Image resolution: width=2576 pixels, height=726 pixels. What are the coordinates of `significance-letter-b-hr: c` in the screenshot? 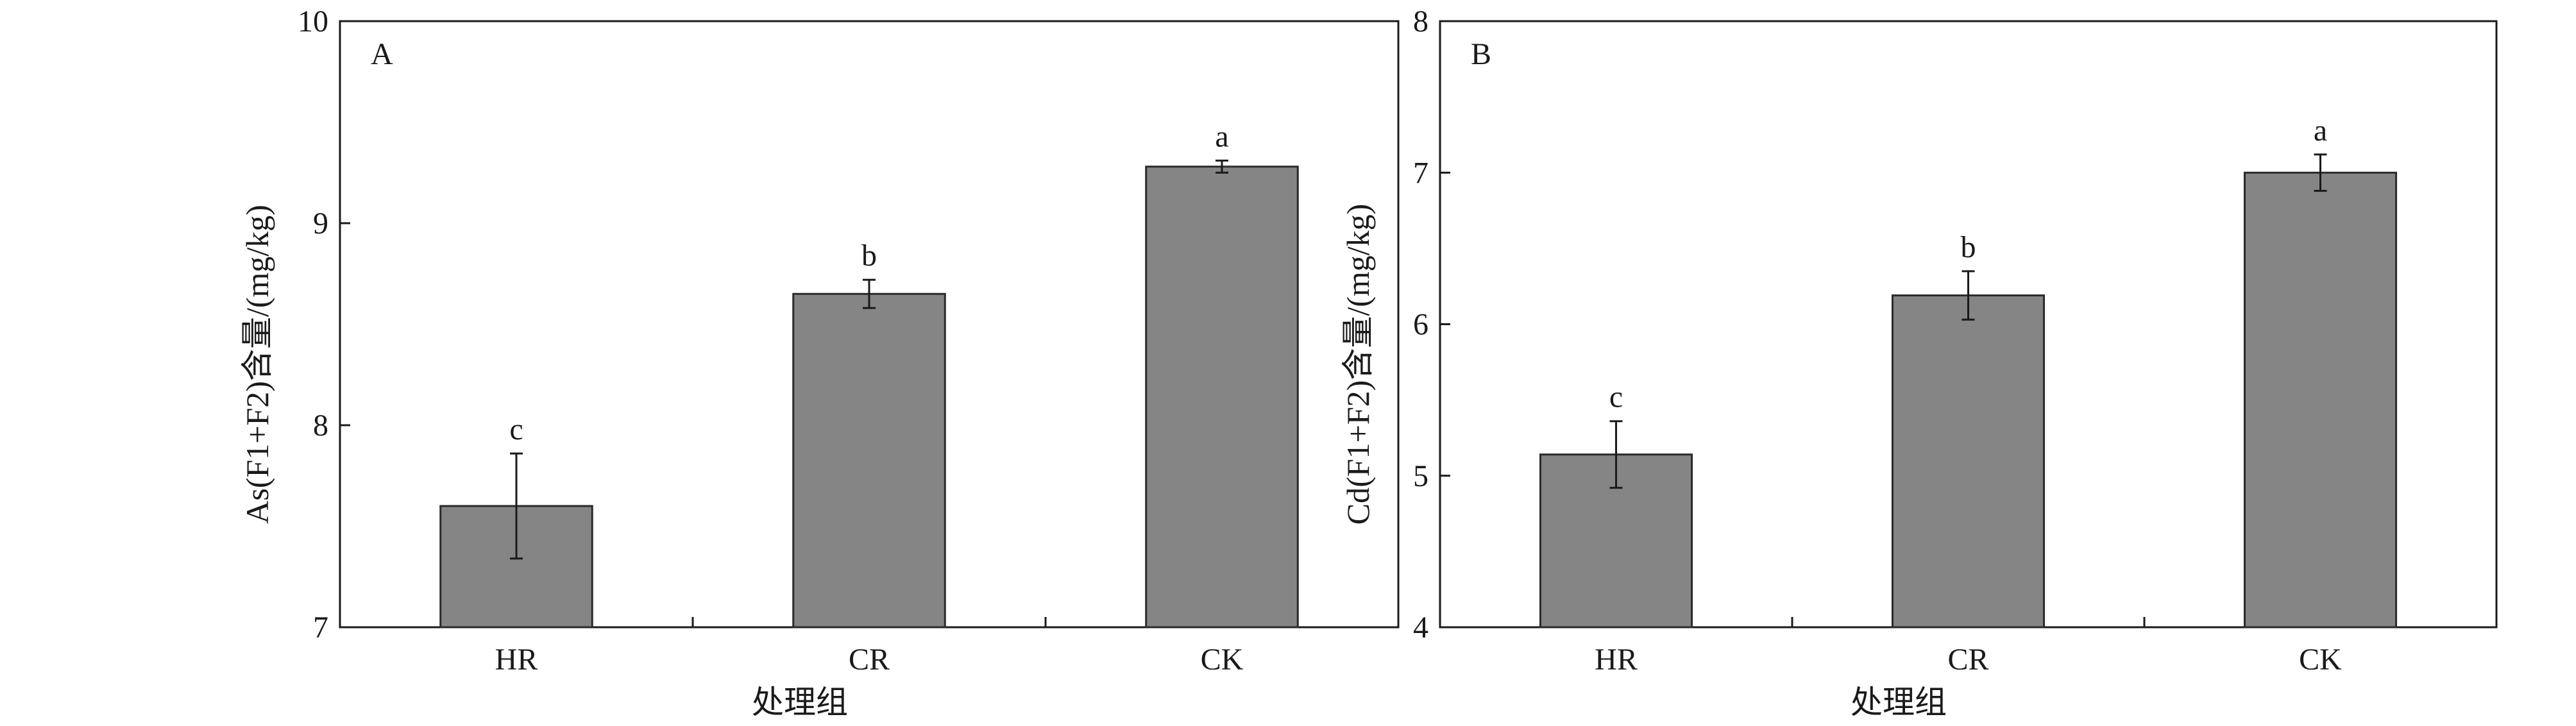 It's located at (1616, 397).